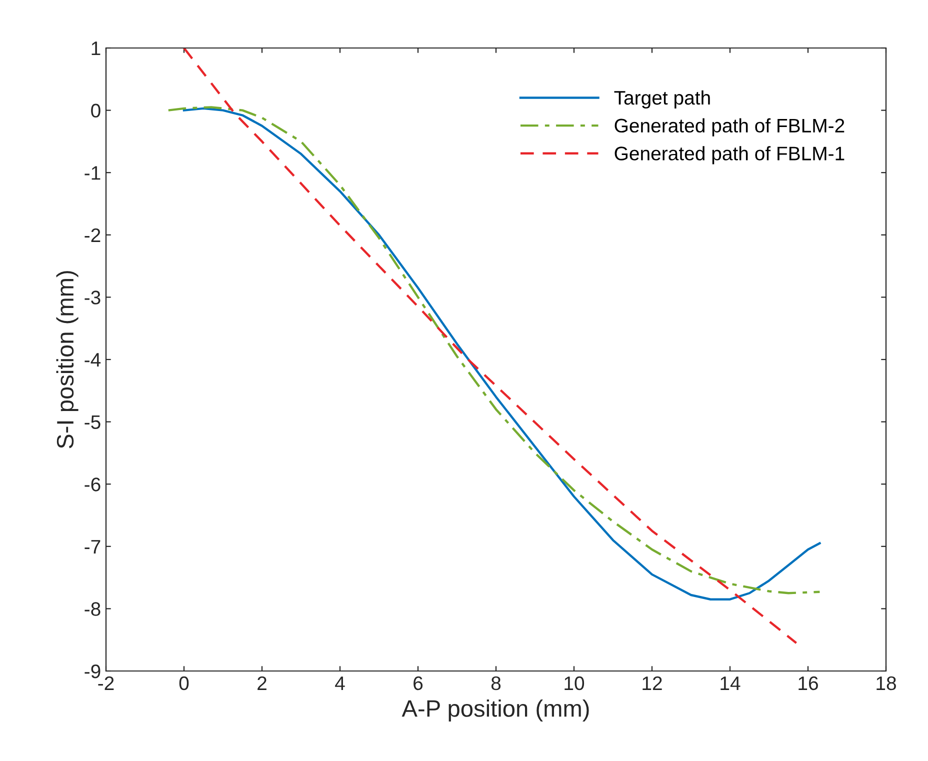 The height and width of the screenshot is (761, 928). What do you see at coordinates (652, 683) in the screenshot?
I see `x-tick-label: 12` at bounding box center [652, 683].